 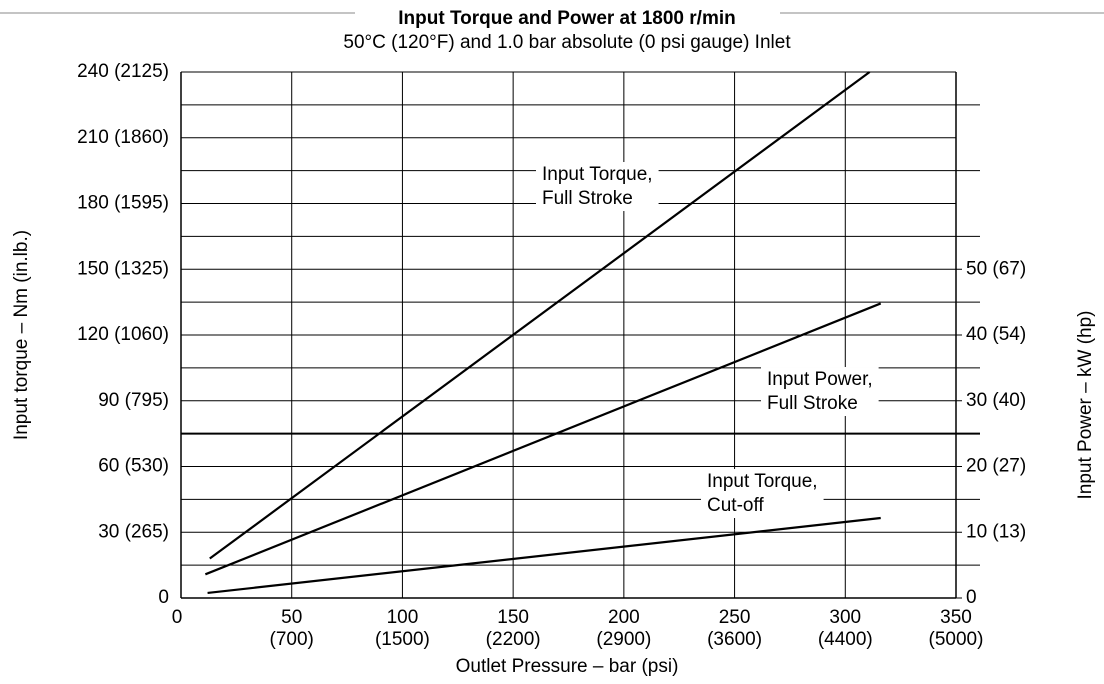 I want to click on x-tick-label: (2200), so click(x=513, y=639).